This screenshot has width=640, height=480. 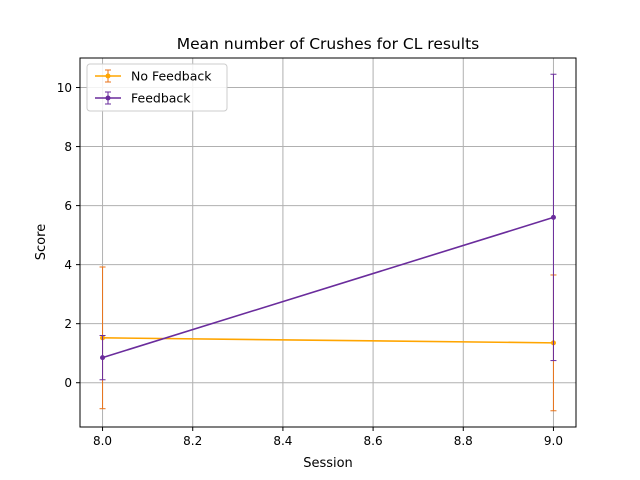 What do you see at coordinates (328, 340) in the screenshot?
I see `series-line` at bounding box center [328, 340].